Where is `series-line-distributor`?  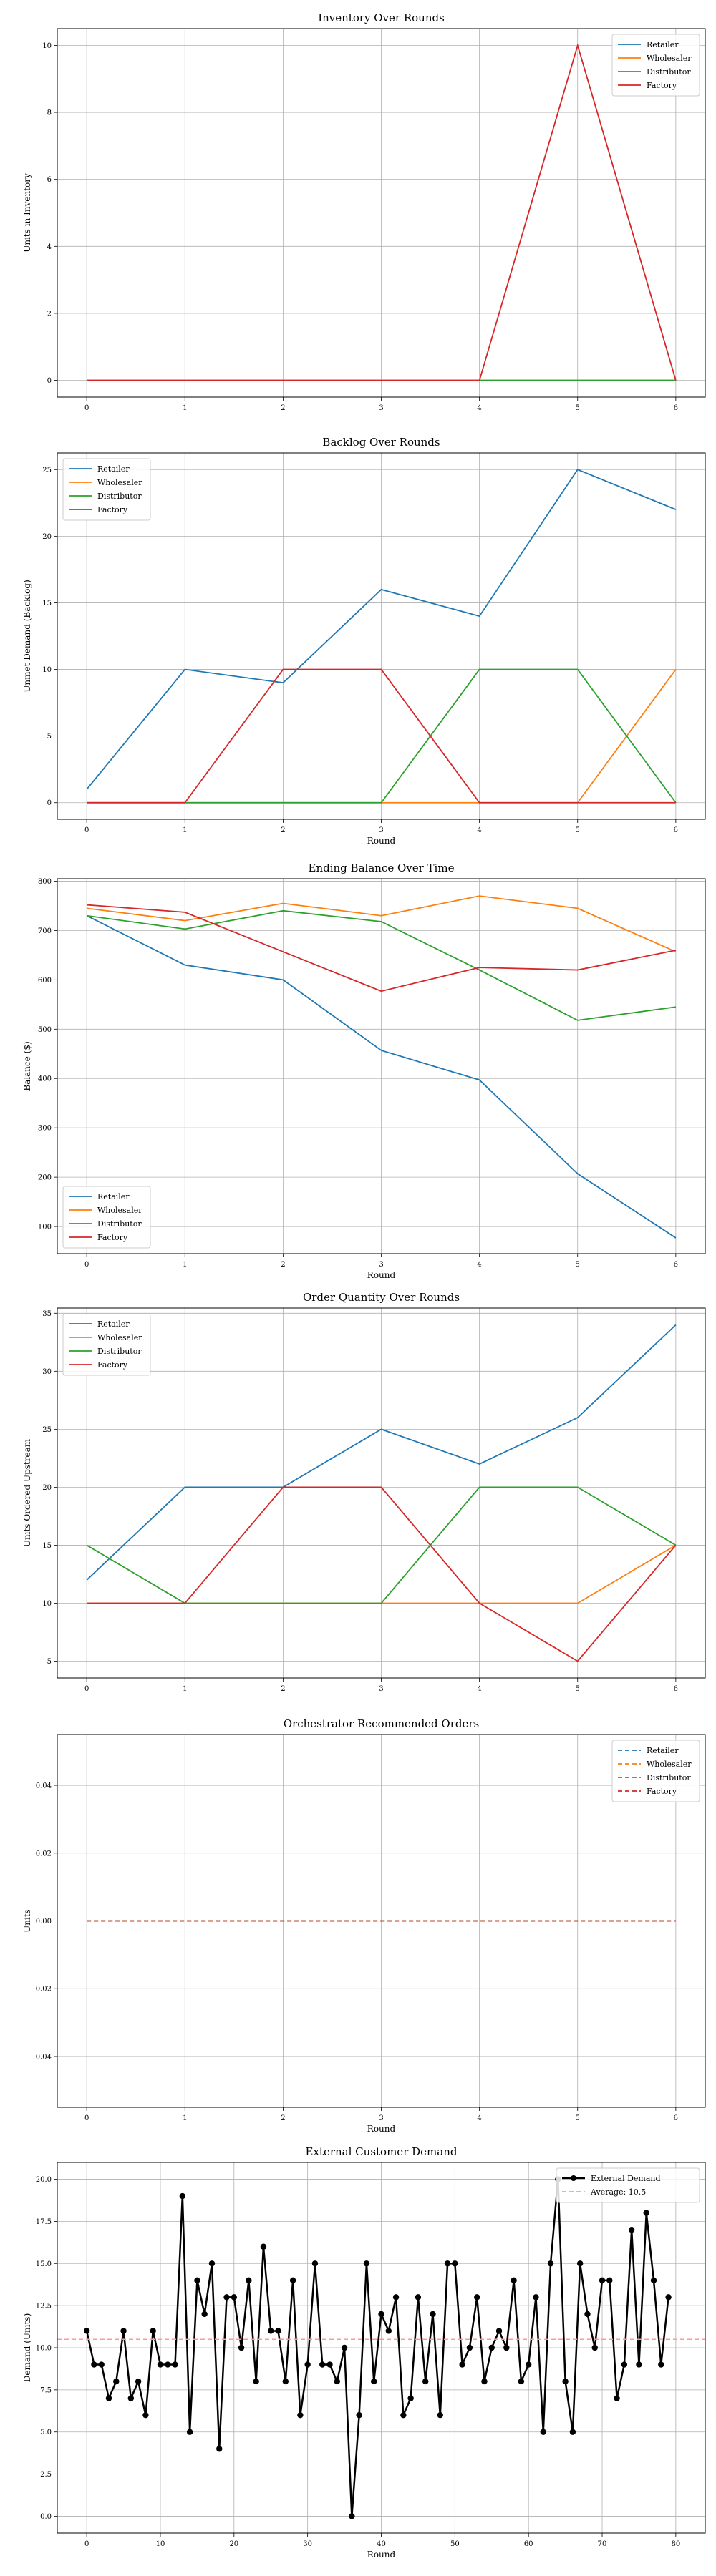
series-line-distributor is located at coordinates (381, 965).